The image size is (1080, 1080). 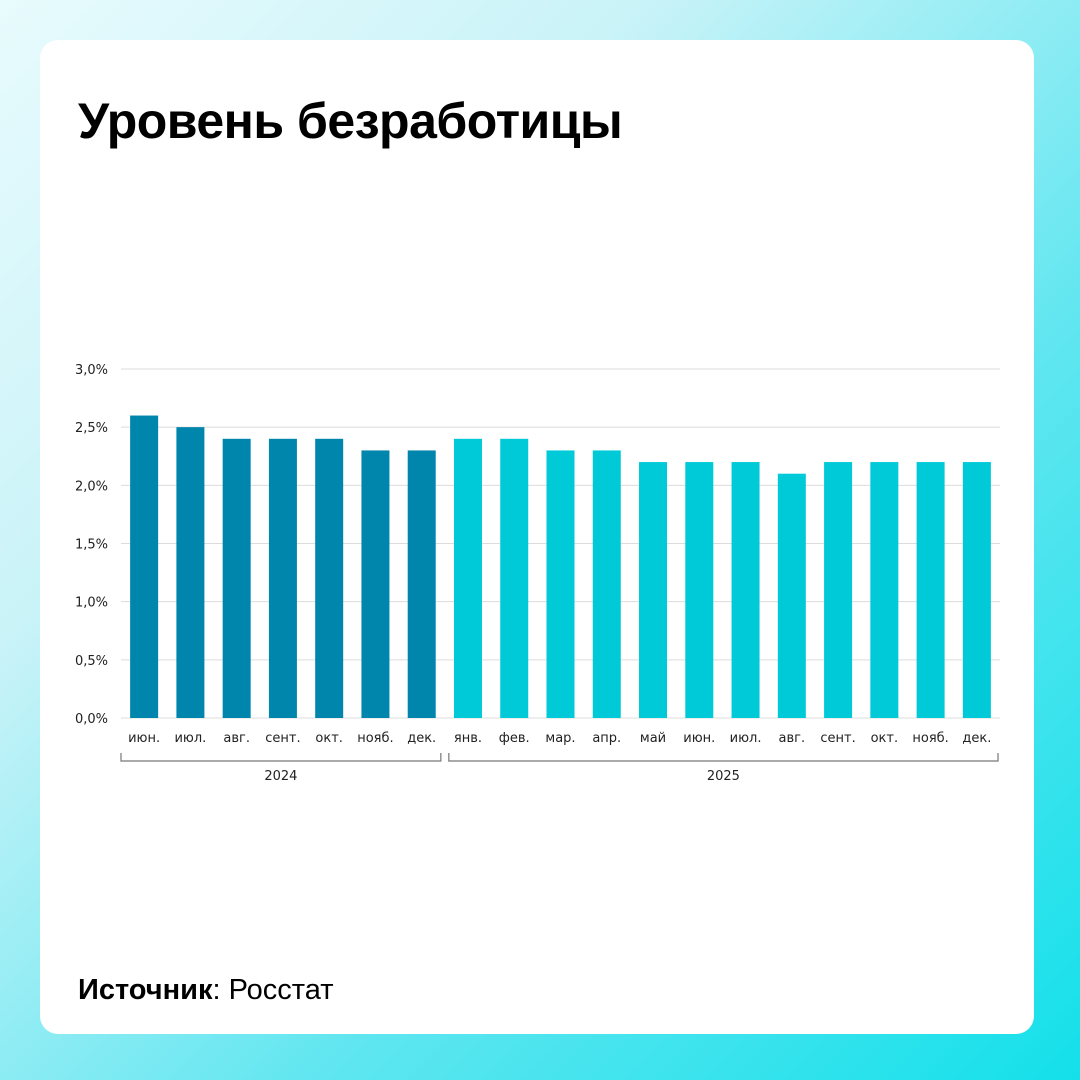 What do you see at coordinates (606, 738) in the screenshot?
I see `x-tick-label: апр.` at bounding box center [606, 738].